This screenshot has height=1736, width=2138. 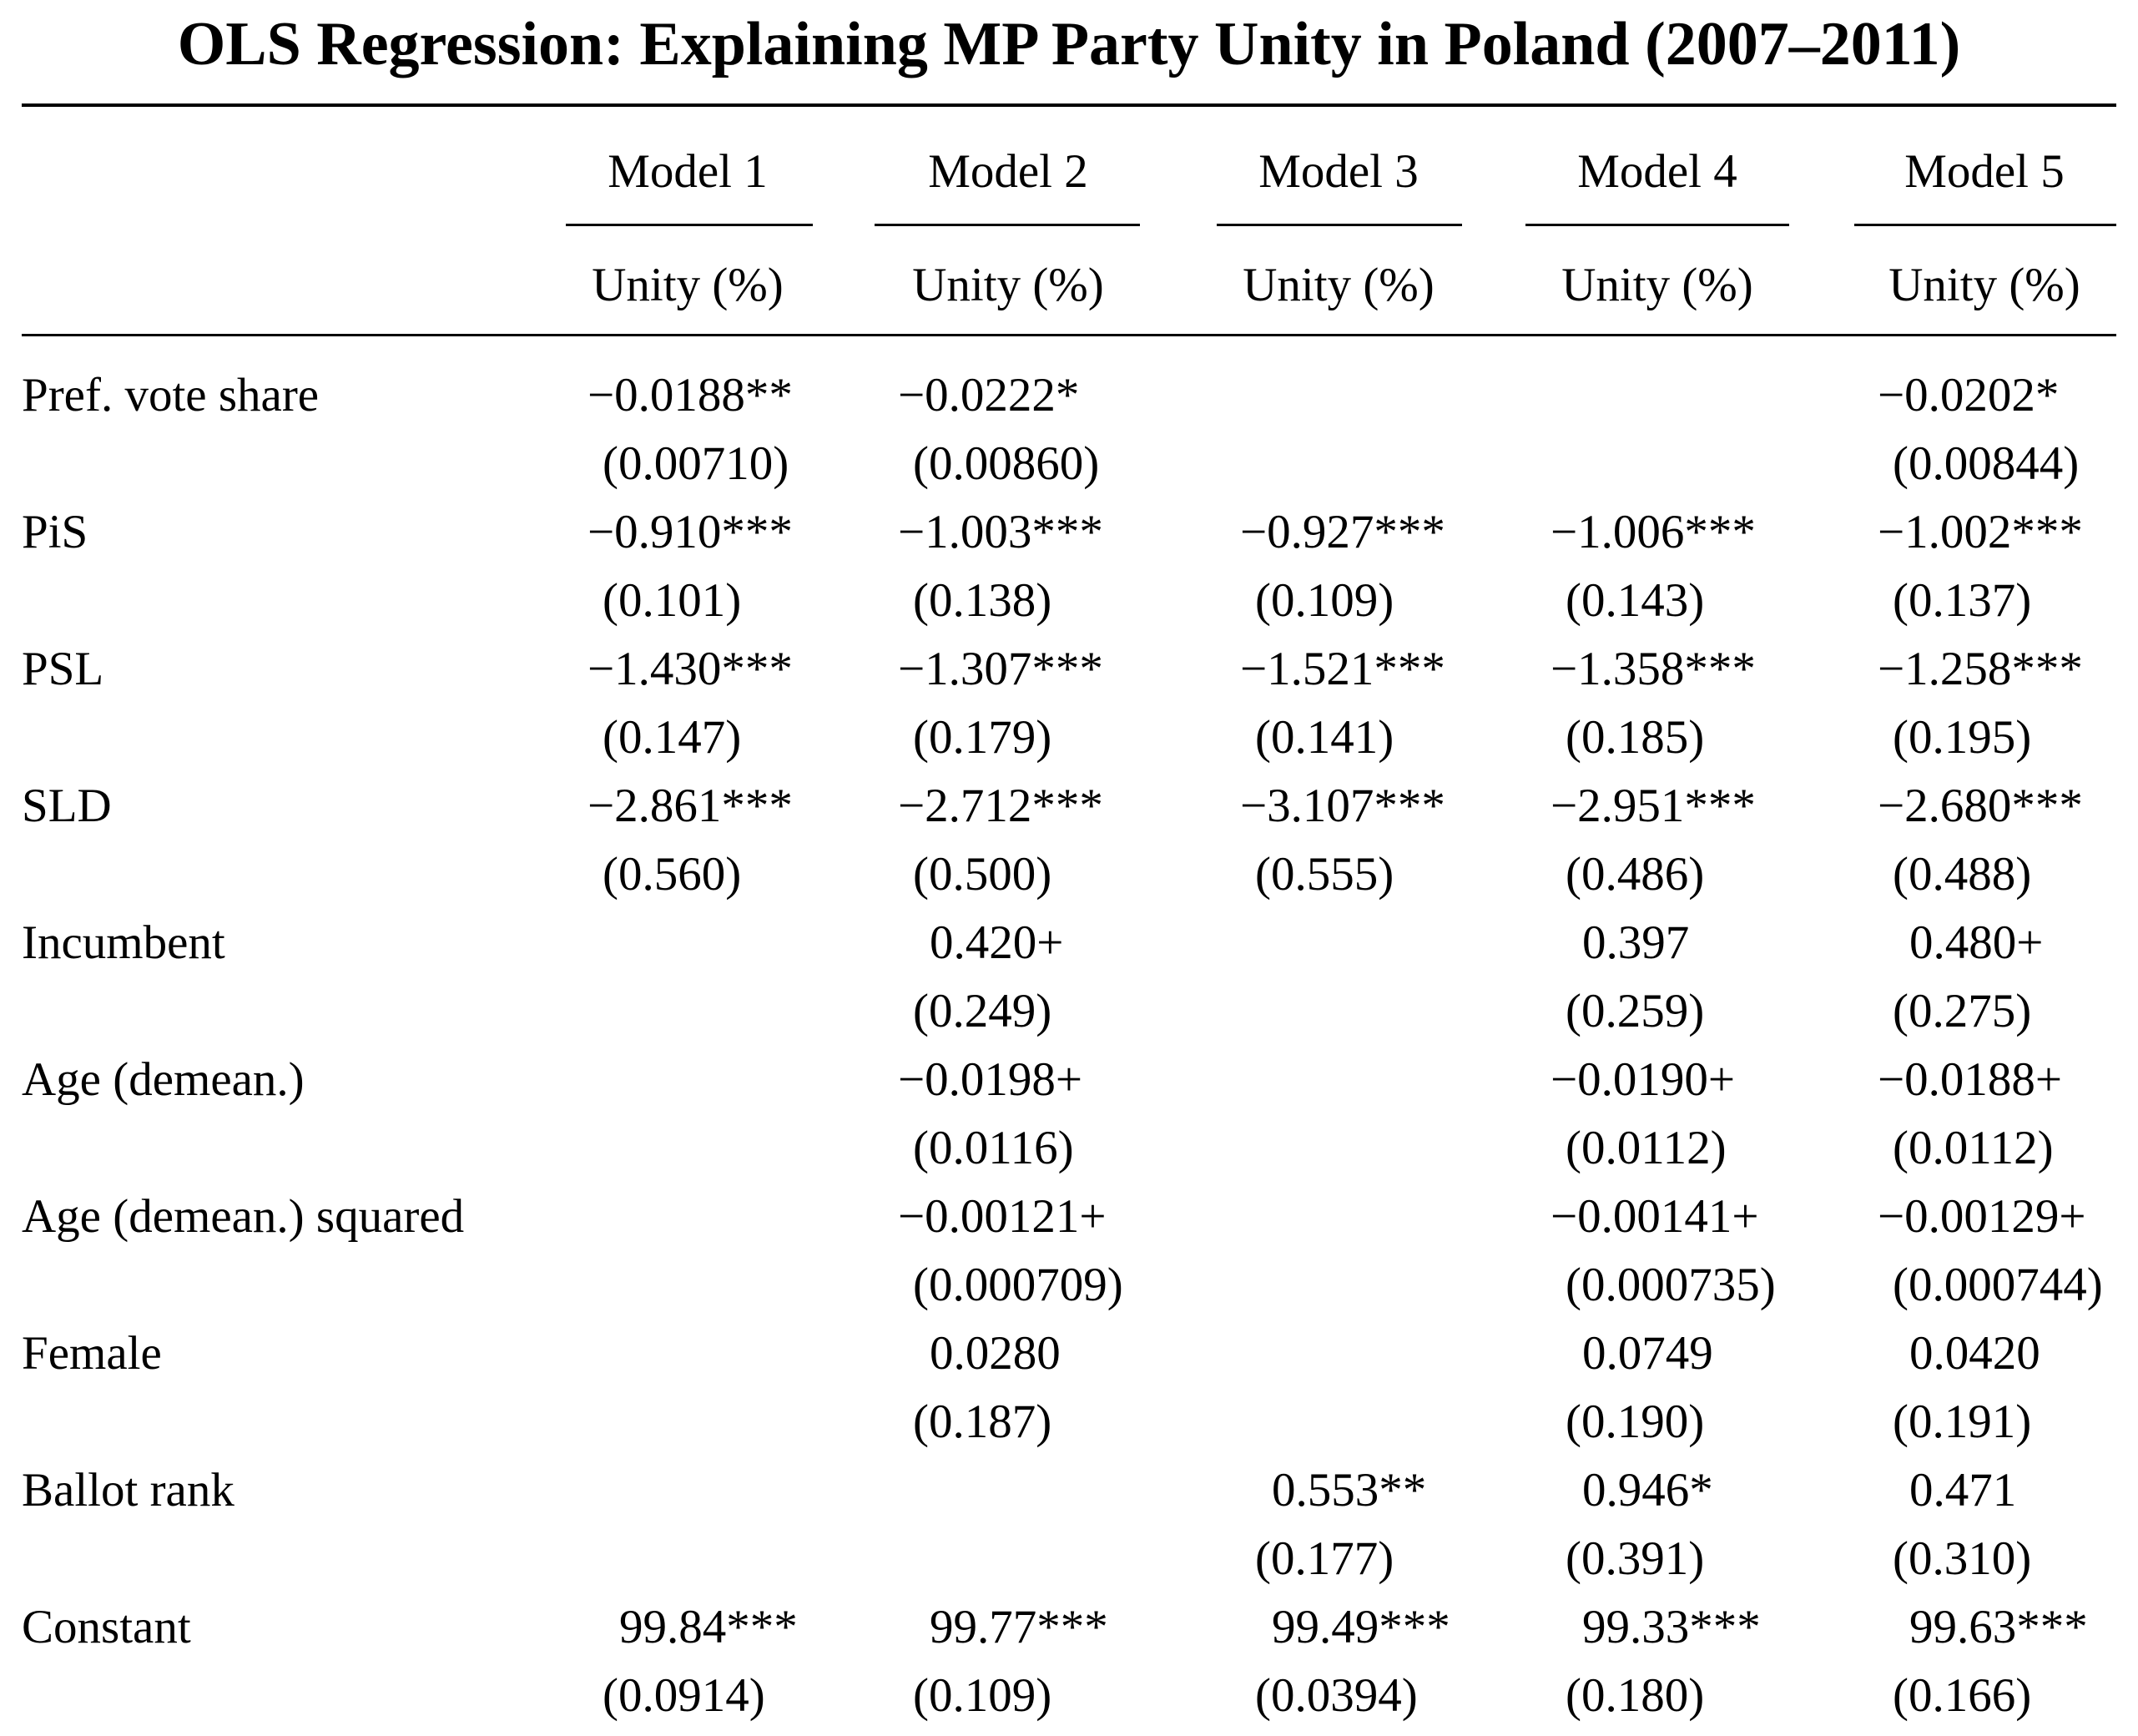 What do you see at coordinates (1981, 669) in the screenshot?
I see `coefficient-cell: −1.258***` at bounding box center [1981, 669].